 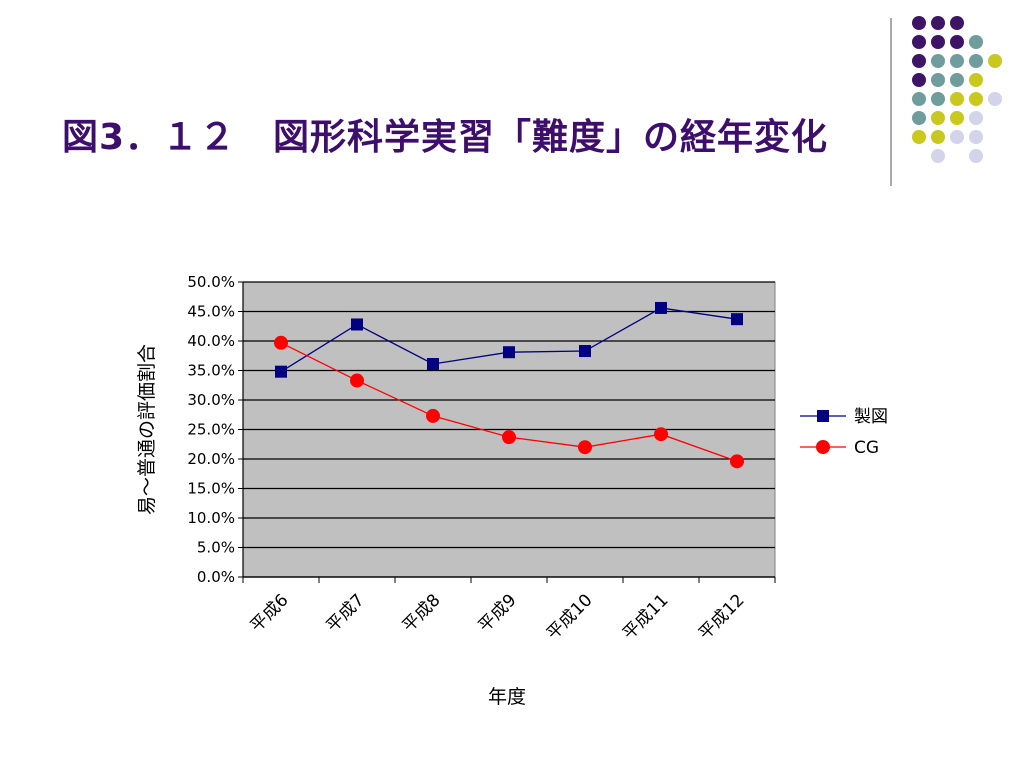 I want to click on x-tick-labels: 平成6 平成7 平成8 平成9 平成10 平成11 平成12, so click(x=498, y=616).